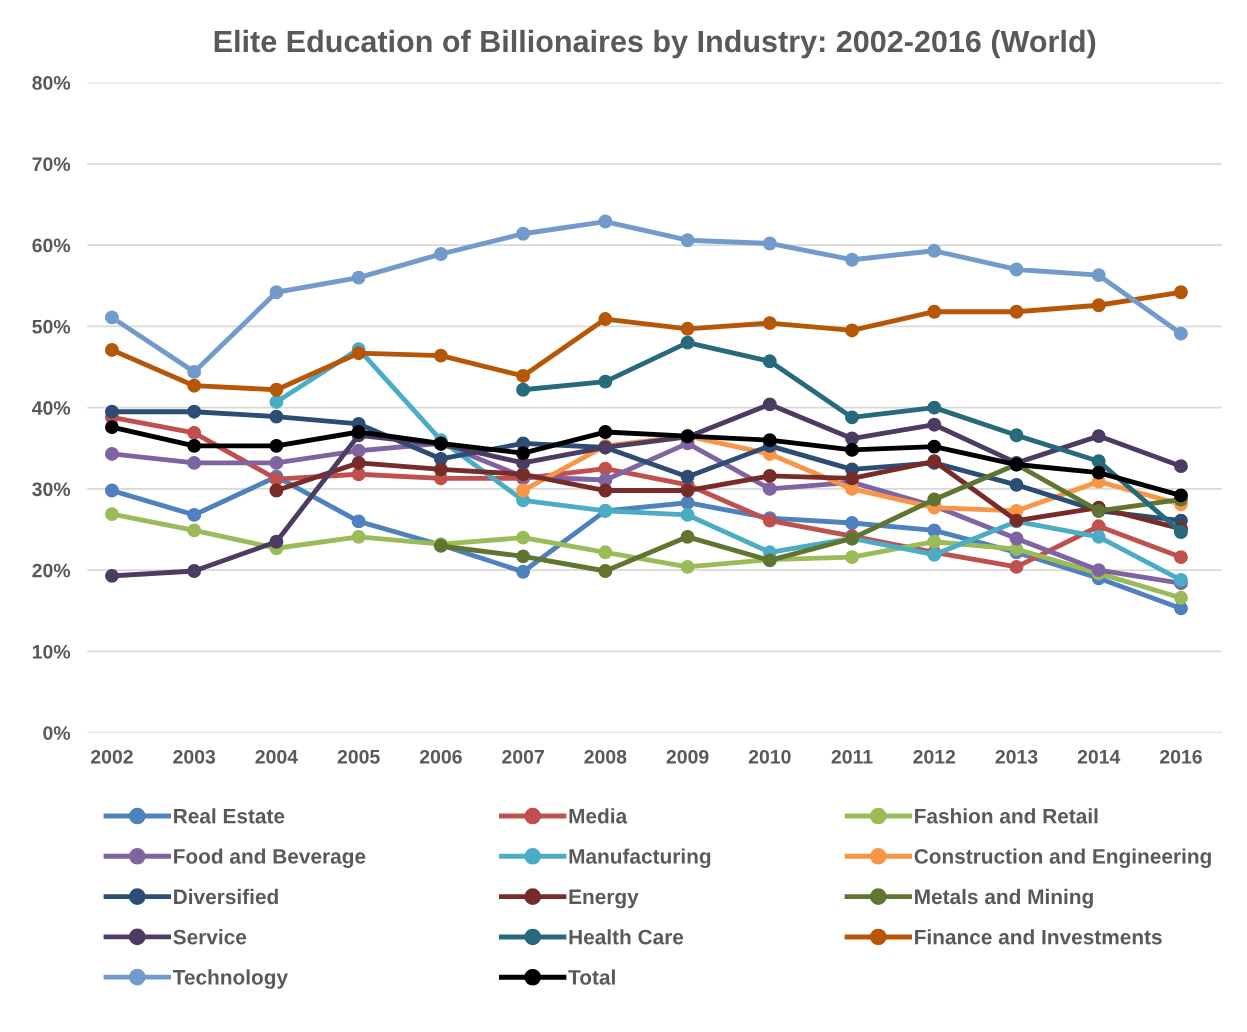  What do you see at coordinates (598, 816) in the screenshot?
I see `legend-label: Media` at bounding box center [598, 816].